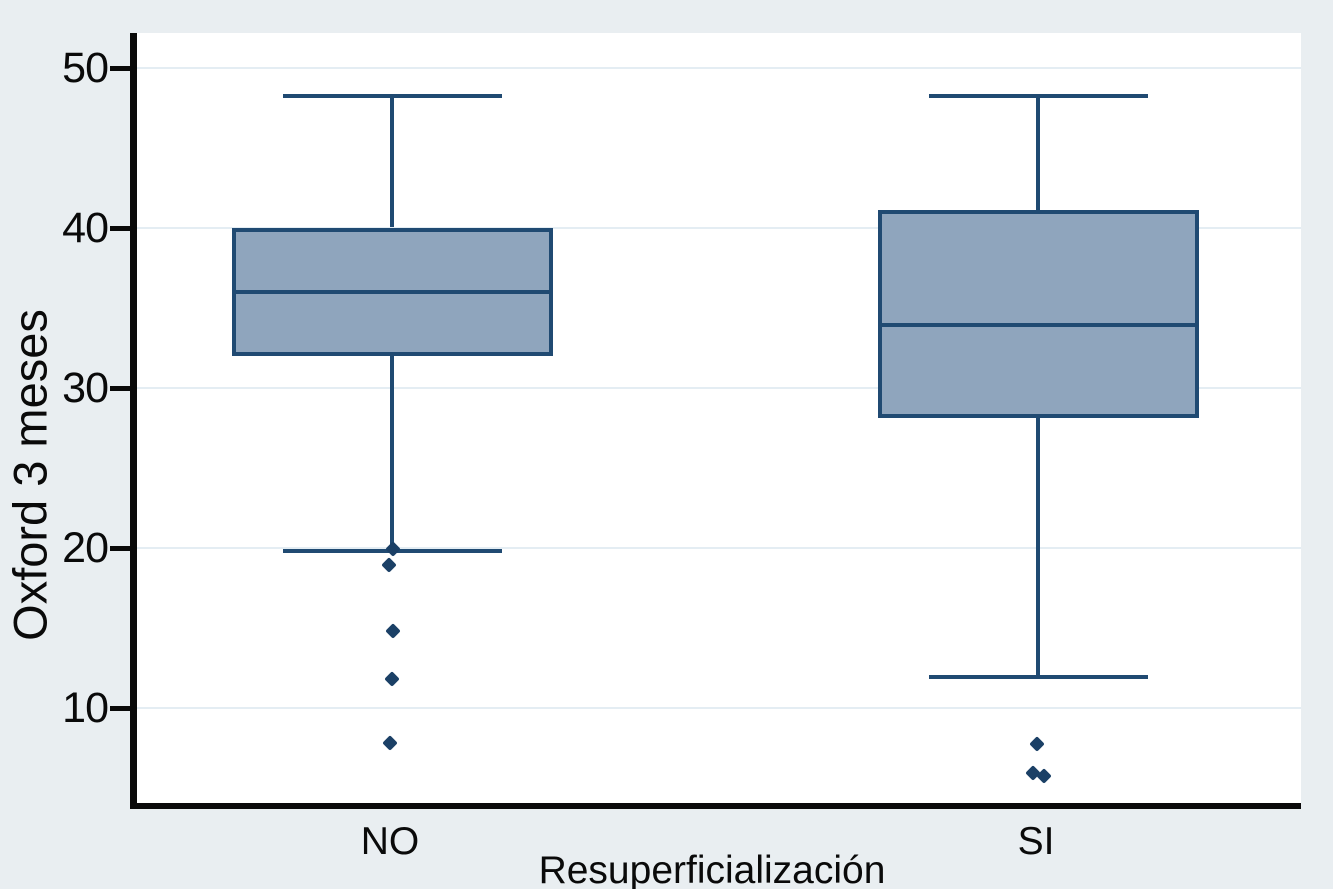 The width and height of the screenshot is (1333, 889). What do you see at coordinates (85, 227) in the screenshot?
I see `y-tick-label-40: 40` at bounding box center [85, 227].